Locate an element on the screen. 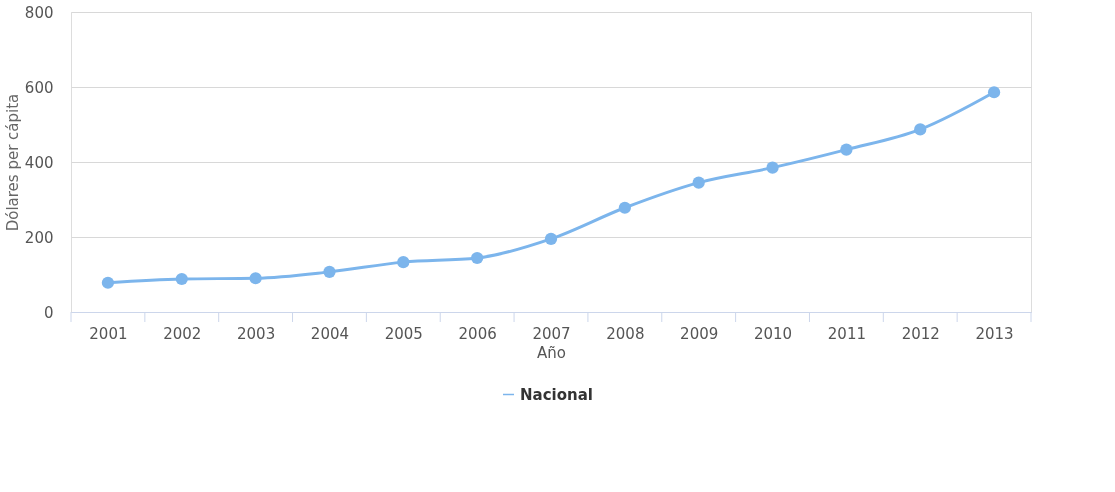 This screenshot has height=492, width=1115. legend-label: Nacional is located at coordinates (556, 394).